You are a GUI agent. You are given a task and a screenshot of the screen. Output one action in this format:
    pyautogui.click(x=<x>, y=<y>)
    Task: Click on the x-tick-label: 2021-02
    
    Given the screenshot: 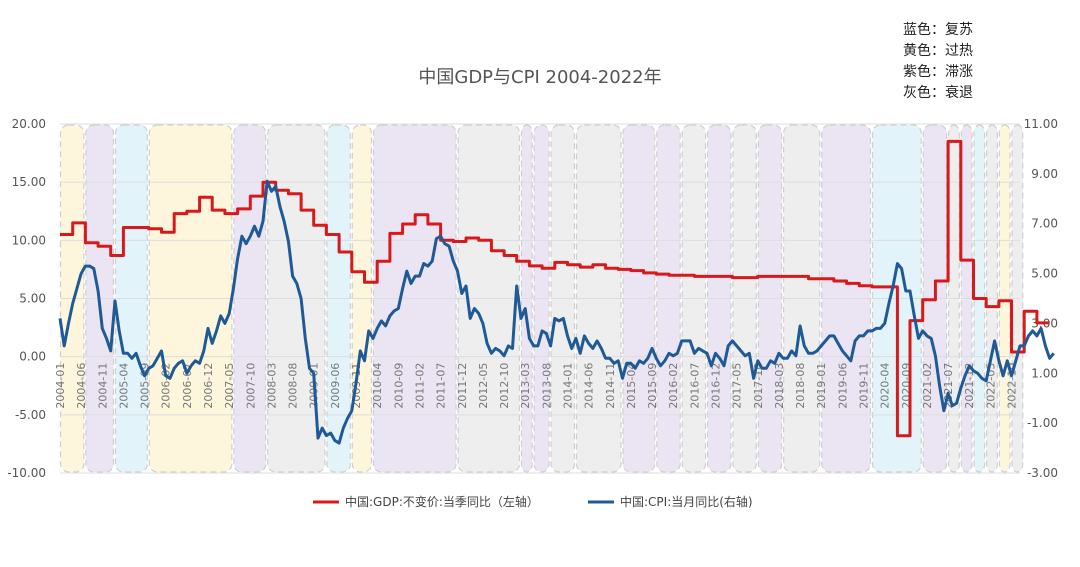 What is the action you would take?
    pyautogui.click(x=927, y=386)
    